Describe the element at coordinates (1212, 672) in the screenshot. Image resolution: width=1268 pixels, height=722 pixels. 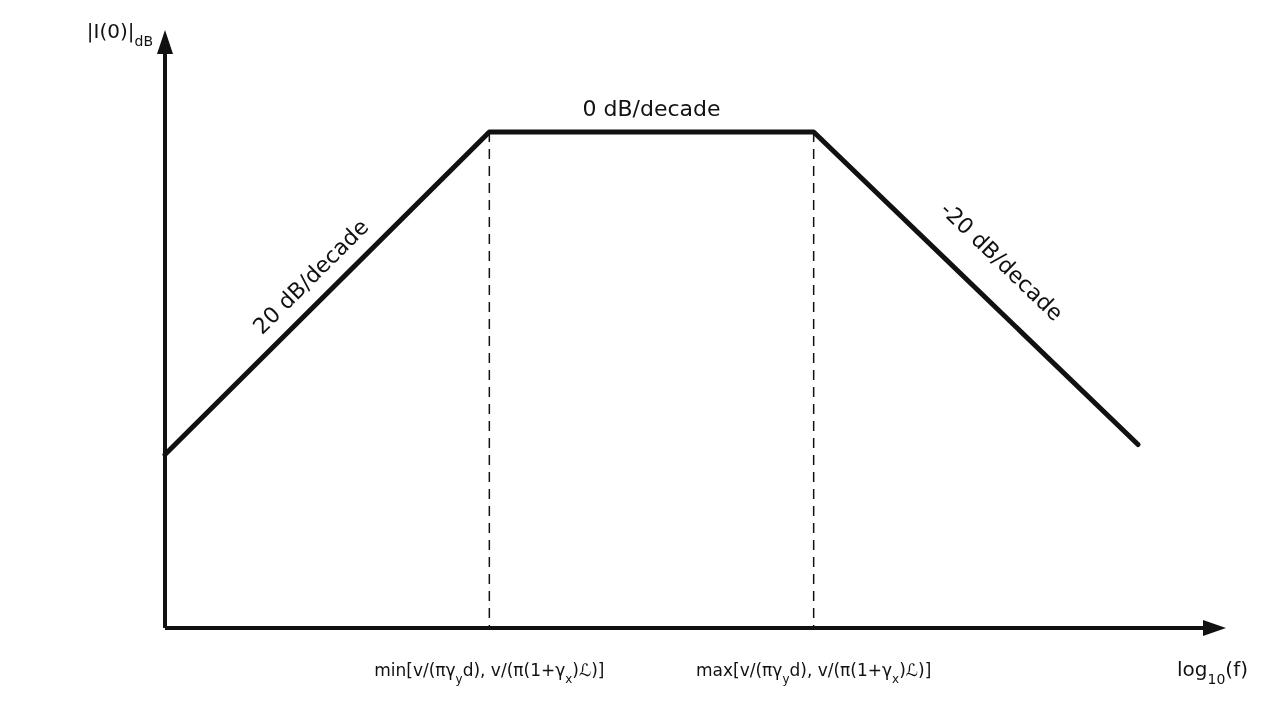
I see `x-axis-title: log$_{10}$(f)` at that location.